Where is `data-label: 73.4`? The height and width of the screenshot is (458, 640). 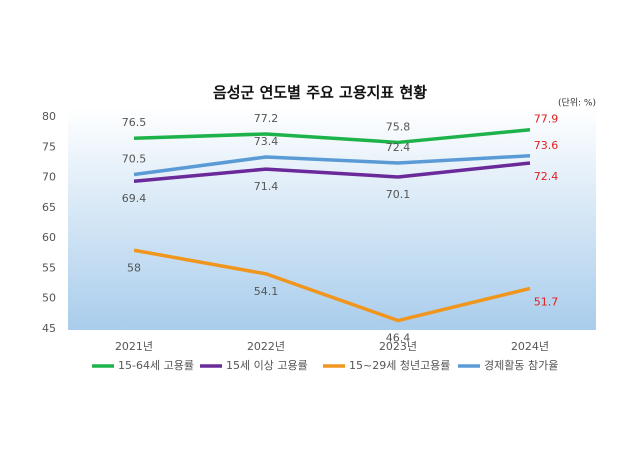 data-label: 73.4 is located at coordinates (266, 141).